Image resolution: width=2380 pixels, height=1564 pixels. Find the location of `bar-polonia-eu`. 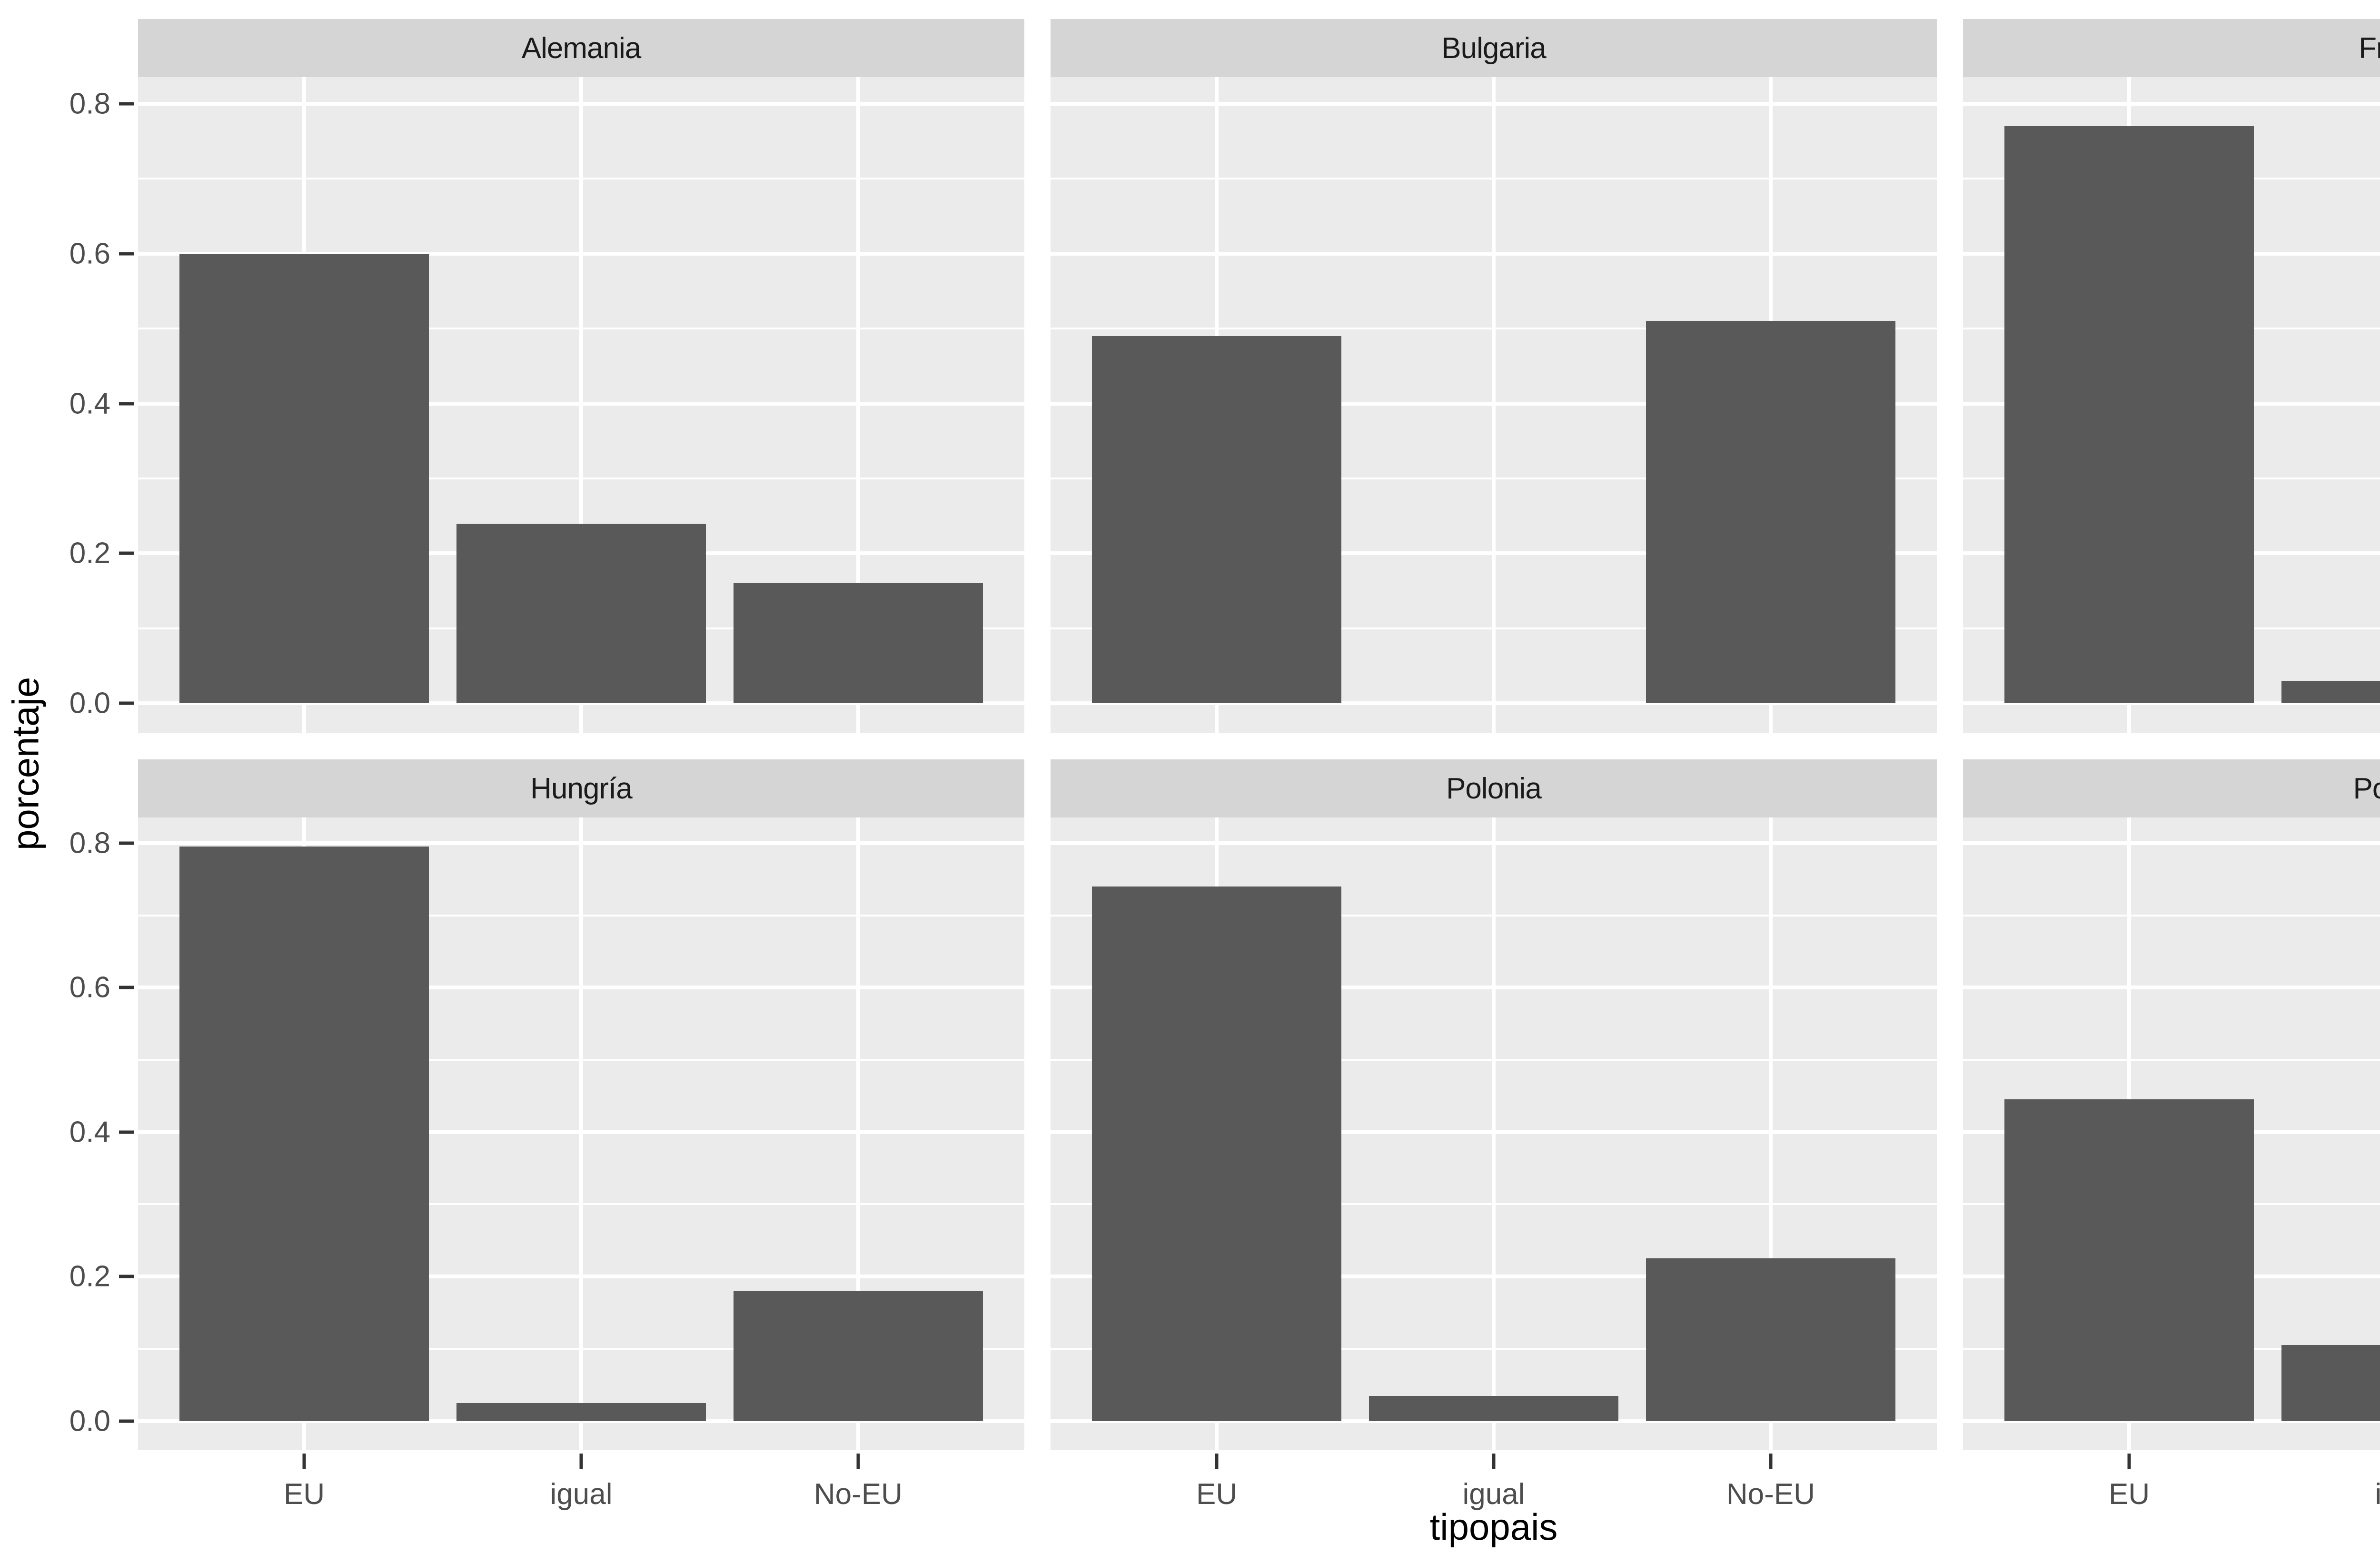

bar-polonia-eu is located at coordinates (1216, 1153).